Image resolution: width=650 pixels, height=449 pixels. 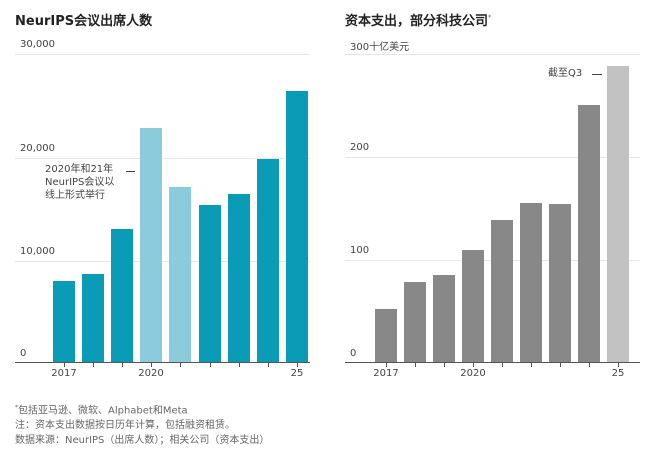 What do you see at coordinates (79, 169) in the screenshot?
I see `annotation-line-1: 2020年和21年` at bounding box center [79, 169].